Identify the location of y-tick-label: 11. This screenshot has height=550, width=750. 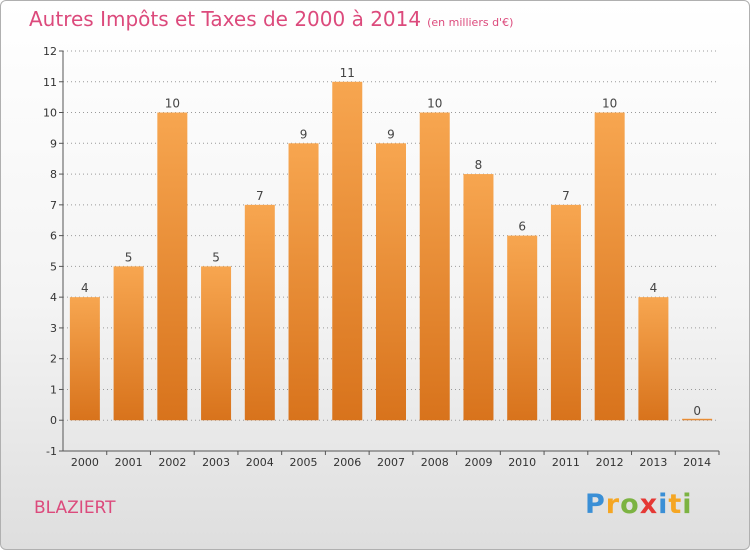
(50, 82).